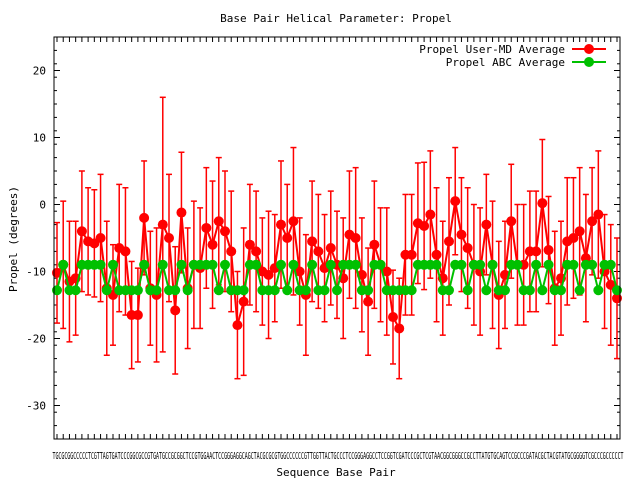  Describe the element at coordinates (505, 62) in the screenshot. I see `legend-label: Propel ABC Average` at that location.